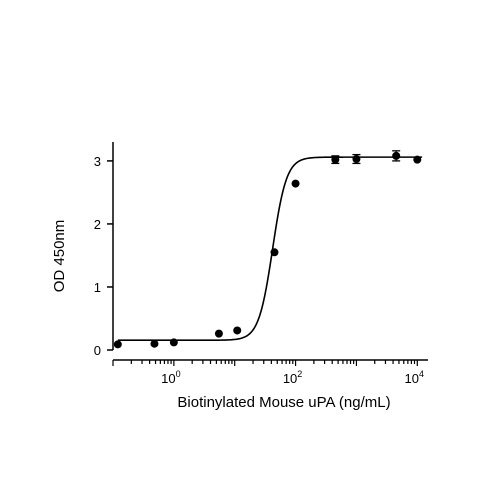 This screenshot has height=500, width=500. I want to click on x-tick-label: 10², so click(292, 377).